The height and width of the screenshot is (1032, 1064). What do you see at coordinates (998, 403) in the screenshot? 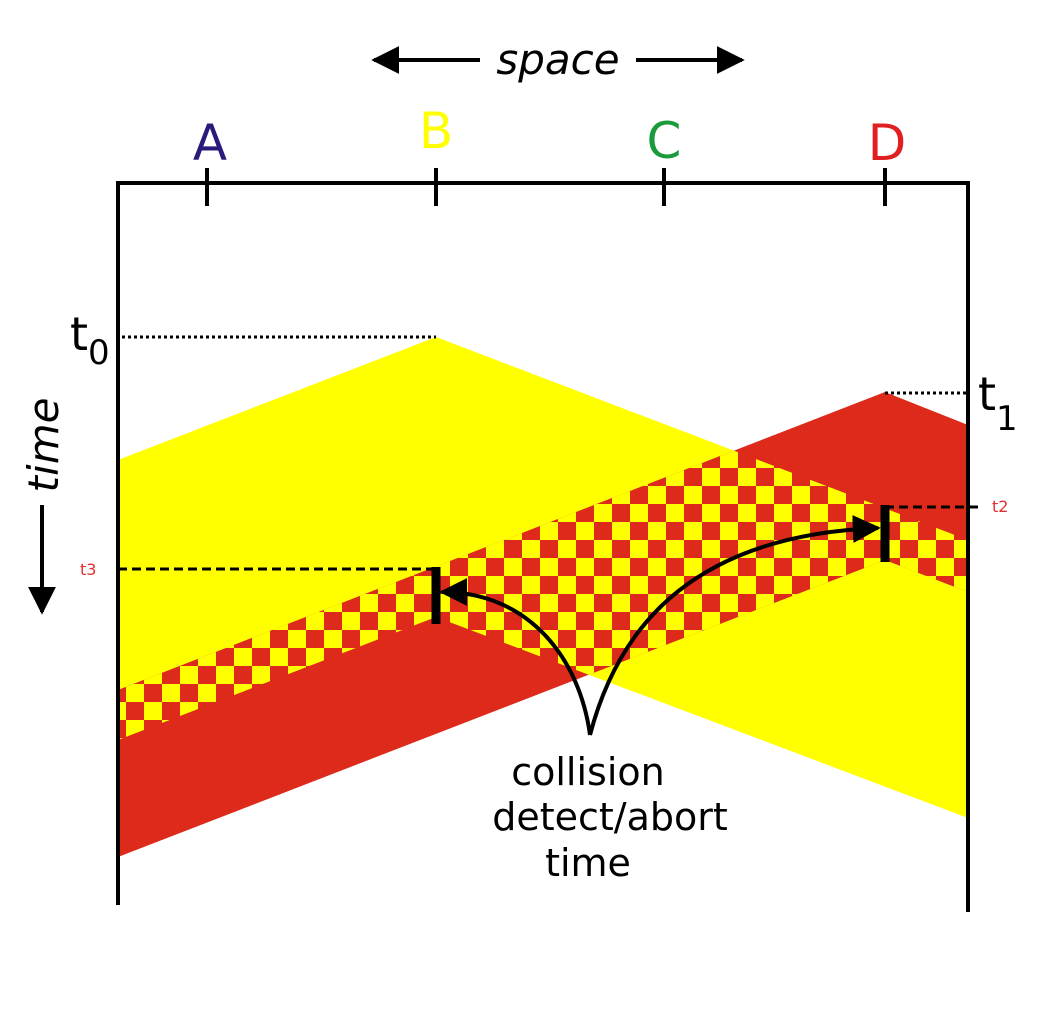
I see `t1-label: t1` at bounding box center [998, 403].